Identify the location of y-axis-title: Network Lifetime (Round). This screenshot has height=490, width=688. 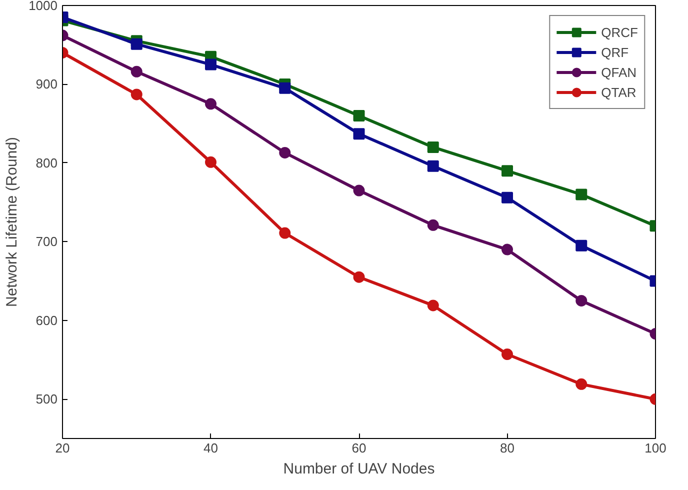
(12, 222).